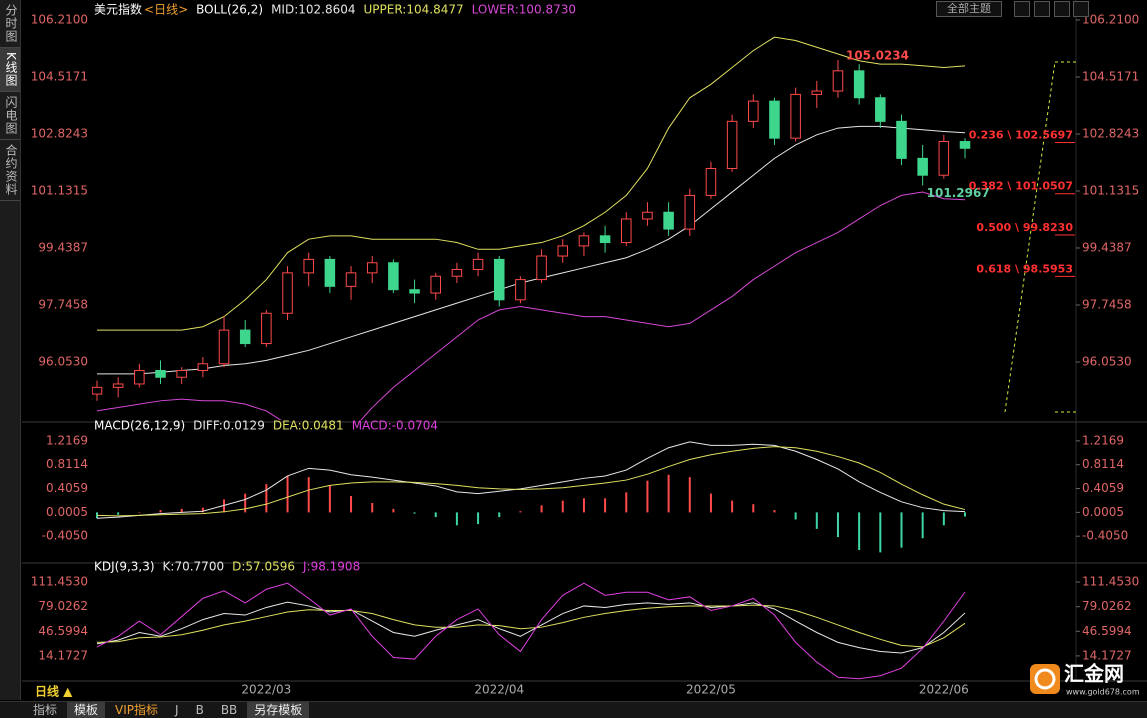  What do you see at coordinates (229, 426) in the screenshot?
I see `legend-entry: DIFF:0.0129` at bounding box center [229, 426].